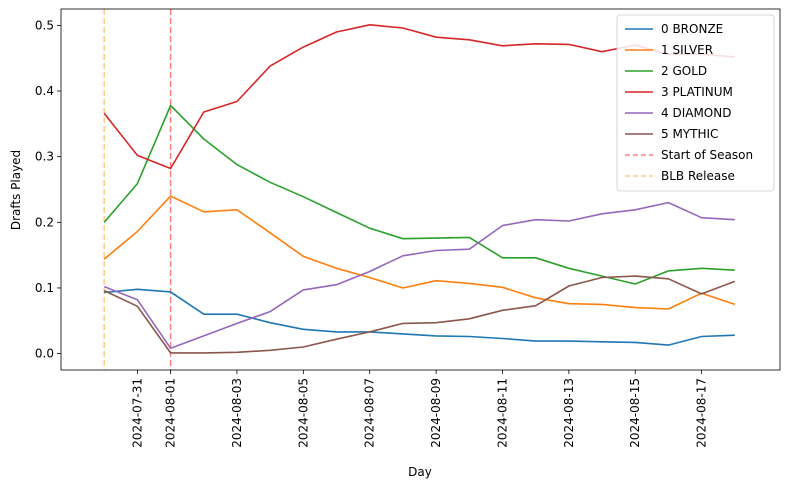 The height and width of the screenshot is (490, 790). Describe the element at coordinates (420, 472) in the screenshot. I see `x-axis-title: Day` at that location.